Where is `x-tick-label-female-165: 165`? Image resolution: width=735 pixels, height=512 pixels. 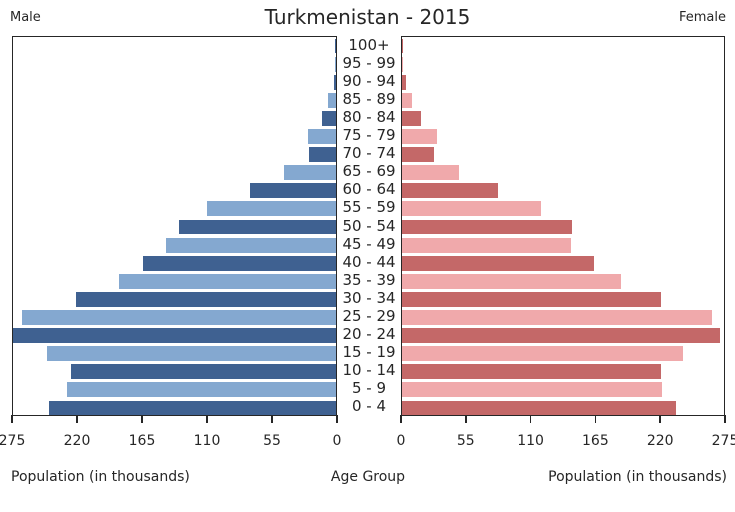
x-tick-label-female-165: 165 is located at coordinates (595, 441).